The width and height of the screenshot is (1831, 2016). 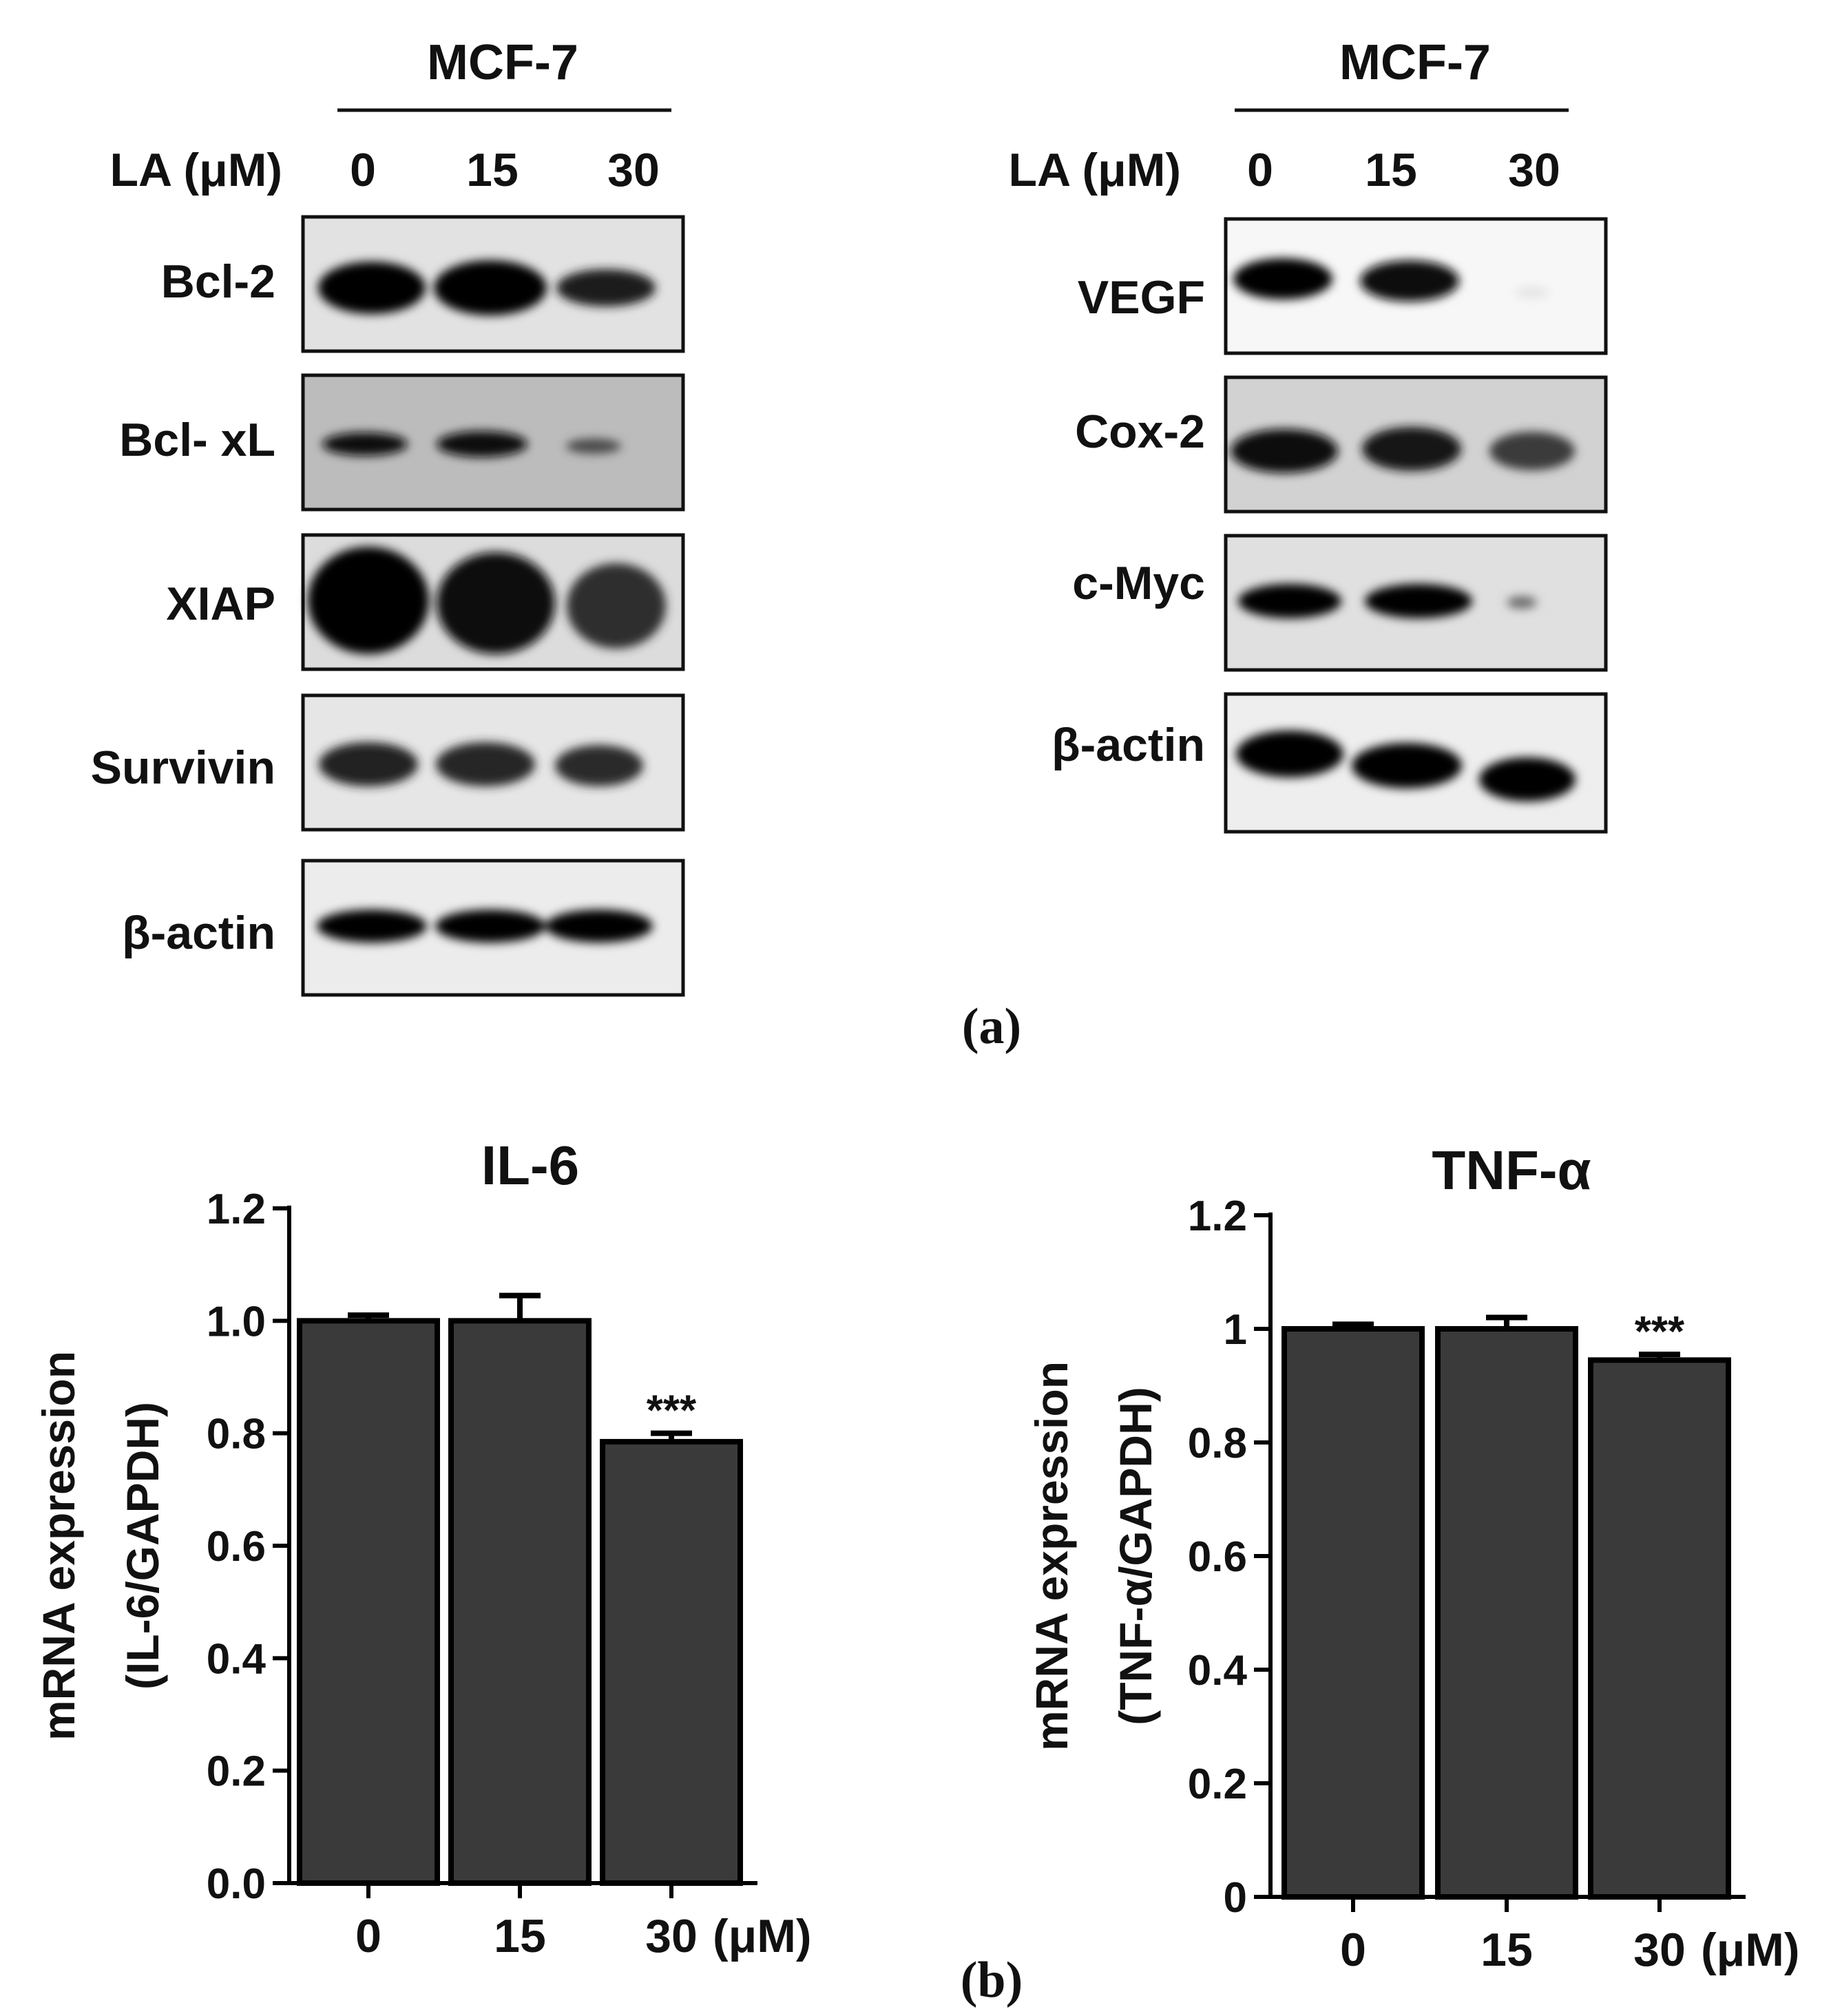 What do you see at coordinates (633, 170) in the screenshot?
I see `left-blot-dose-30: 30` at bounding box center [633, 170].